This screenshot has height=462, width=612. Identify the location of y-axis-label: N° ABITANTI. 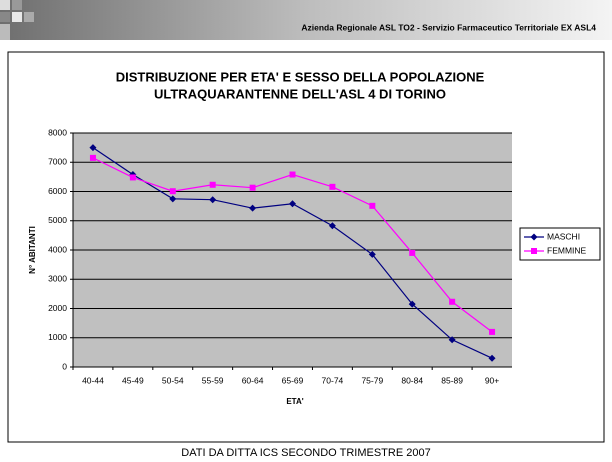
(32, 250).